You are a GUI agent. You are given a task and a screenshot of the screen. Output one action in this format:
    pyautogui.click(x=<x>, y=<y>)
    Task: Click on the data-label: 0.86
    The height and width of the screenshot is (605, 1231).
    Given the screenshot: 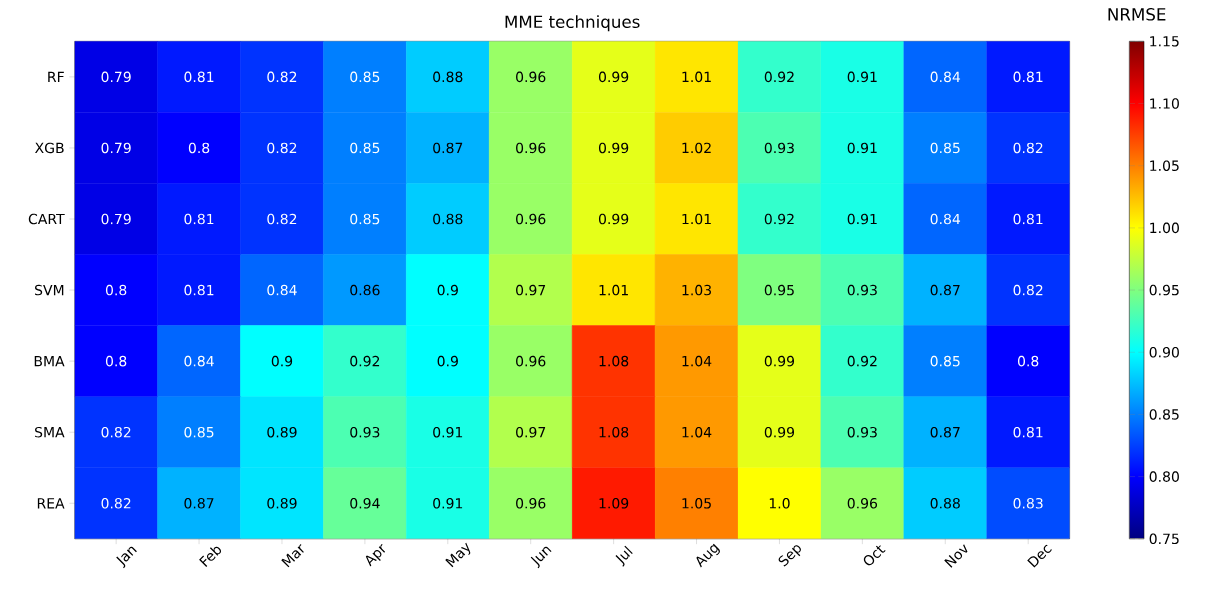 What is the action you would take?
    pyautogui.click(x=365, y=290)
    